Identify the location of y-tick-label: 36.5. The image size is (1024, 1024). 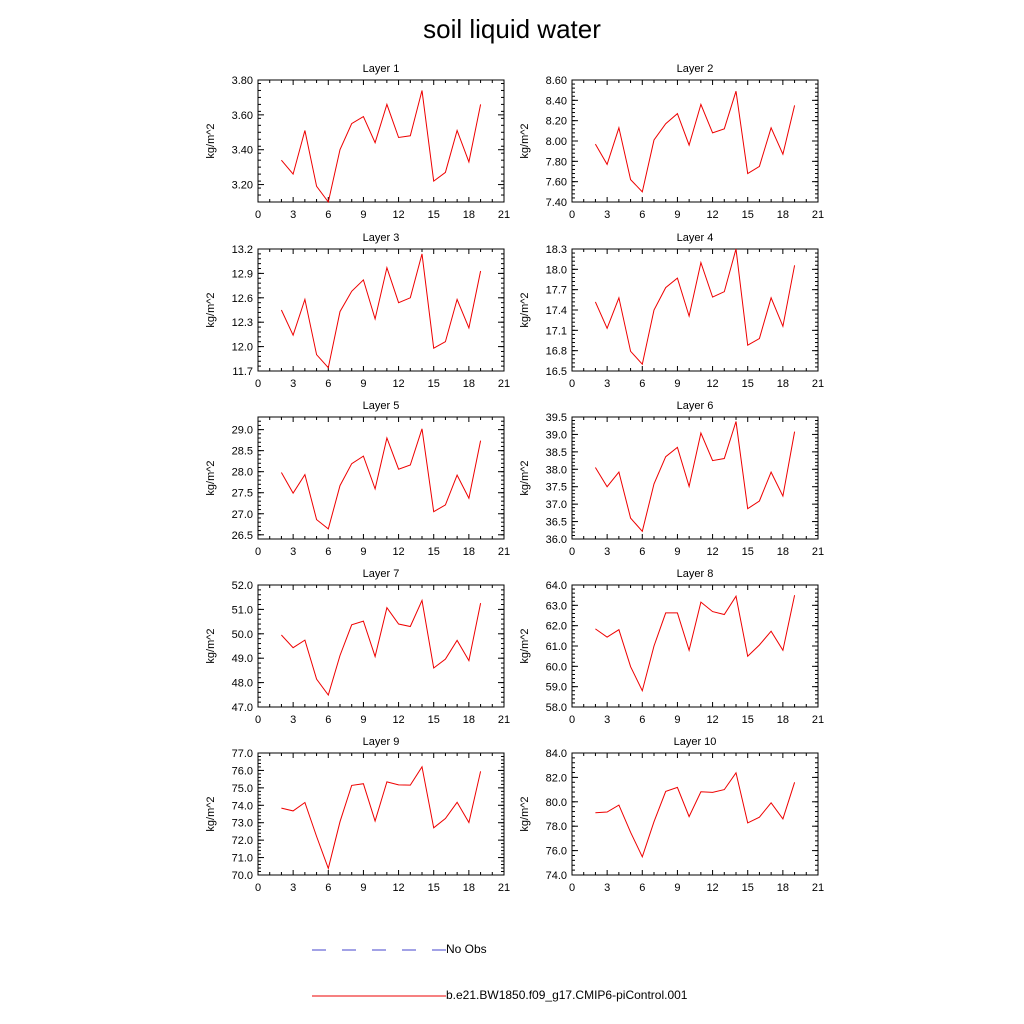
(556, 523).